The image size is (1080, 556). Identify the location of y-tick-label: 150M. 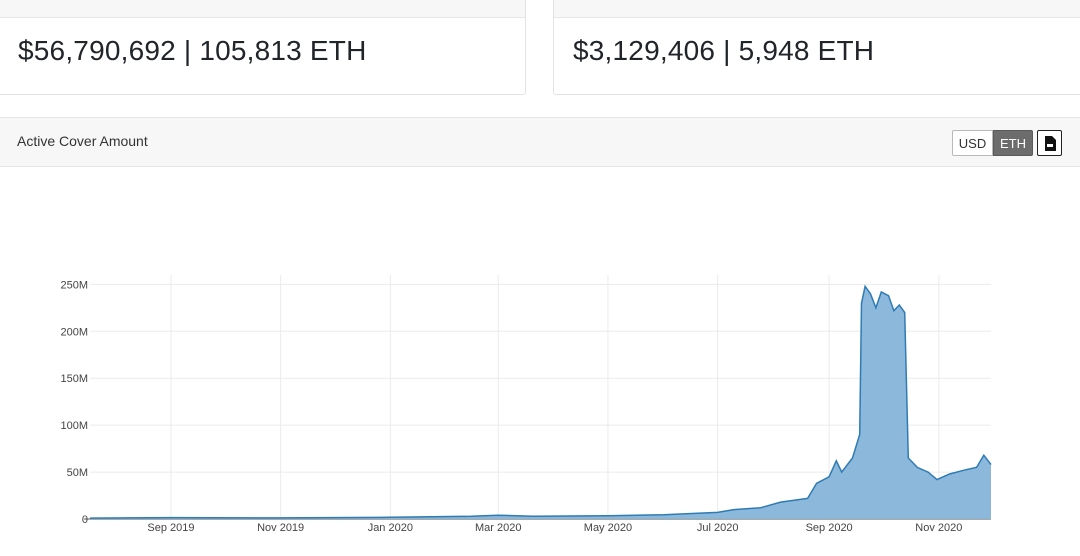
(74, 379).